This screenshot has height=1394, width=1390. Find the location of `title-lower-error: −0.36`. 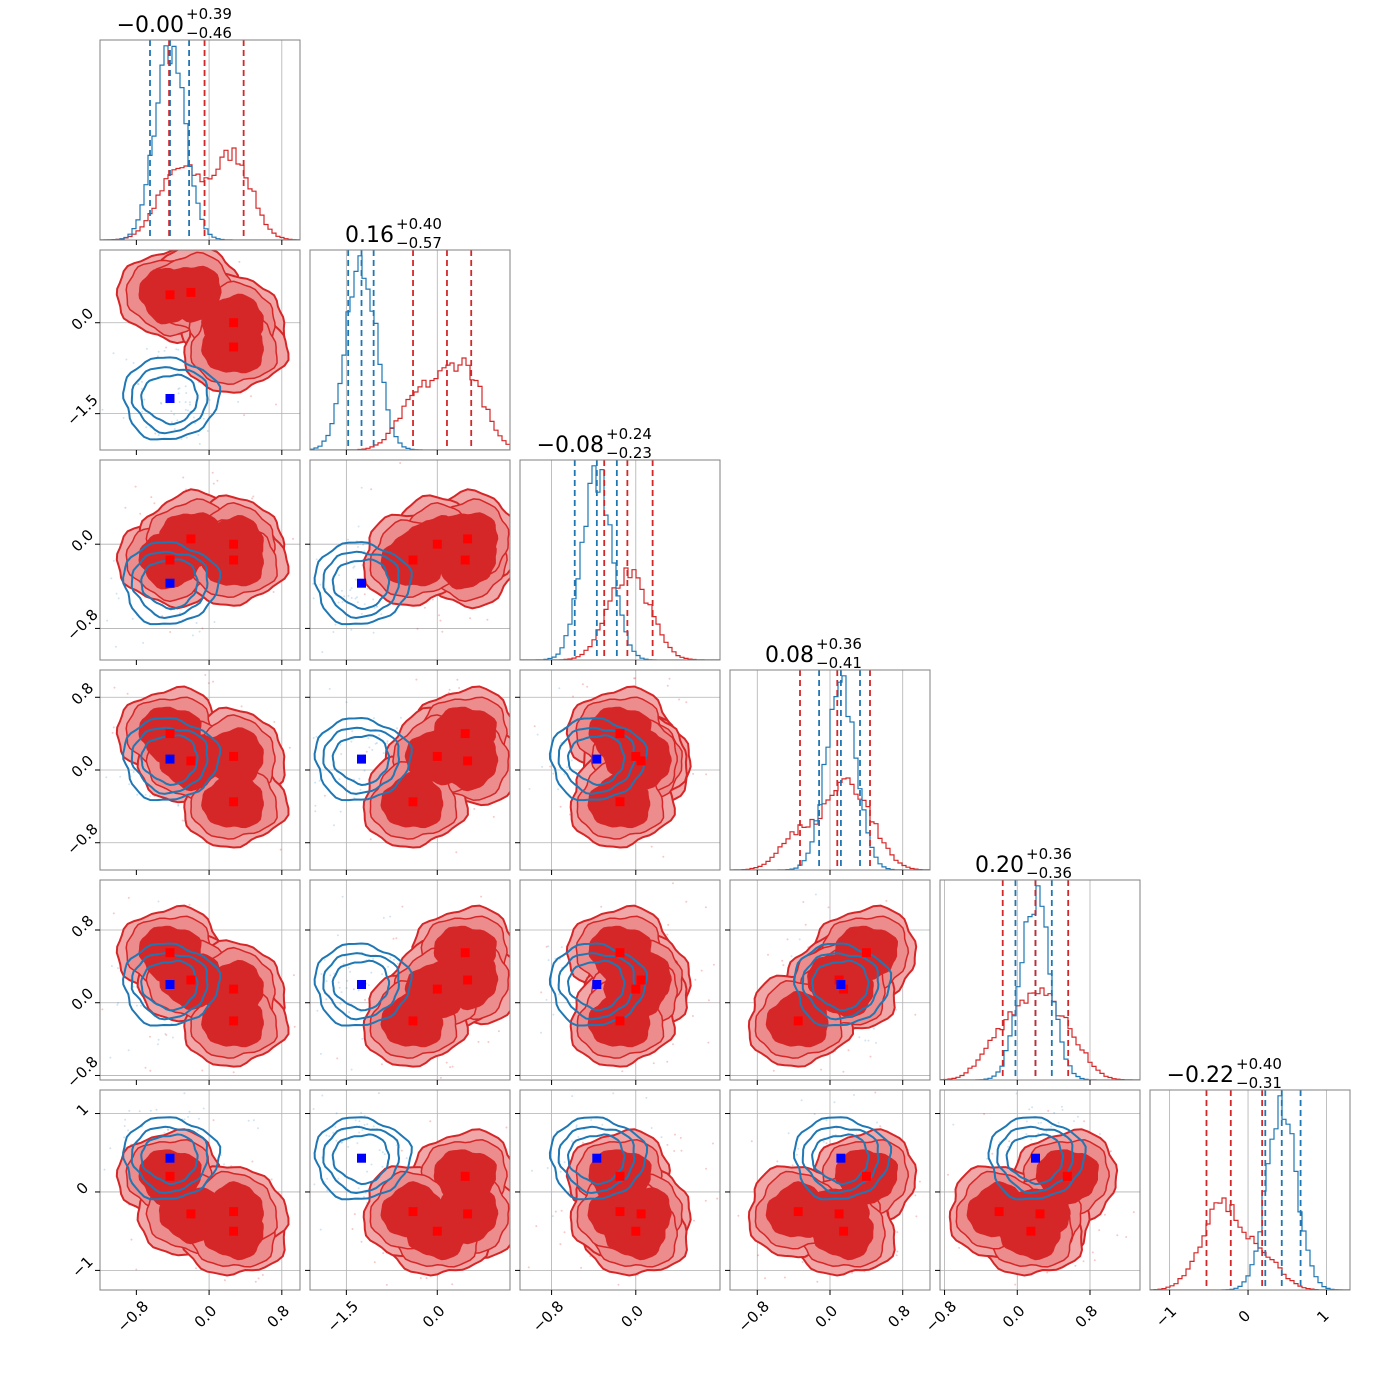

title-lower-error: −0.36 is located at coordinates (1049, 873).